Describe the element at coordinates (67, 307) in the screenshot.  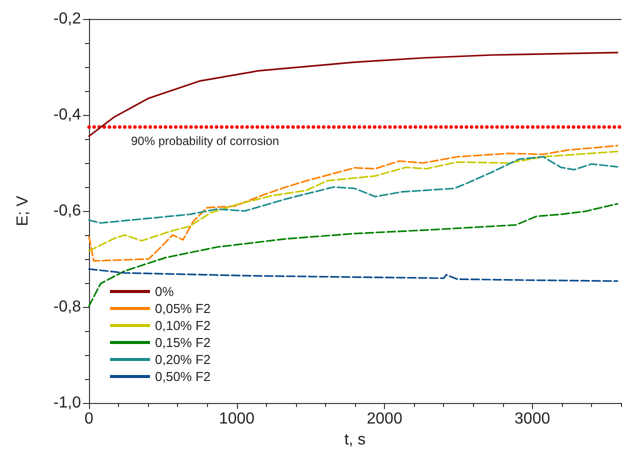
I see `y-tick-label: -0,8` at that location.